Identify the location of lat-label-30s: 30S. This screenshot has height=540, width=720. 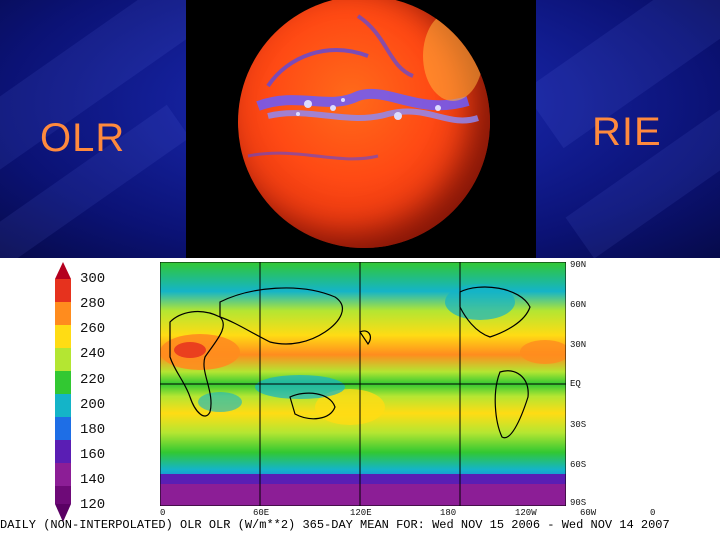
(578, 425).